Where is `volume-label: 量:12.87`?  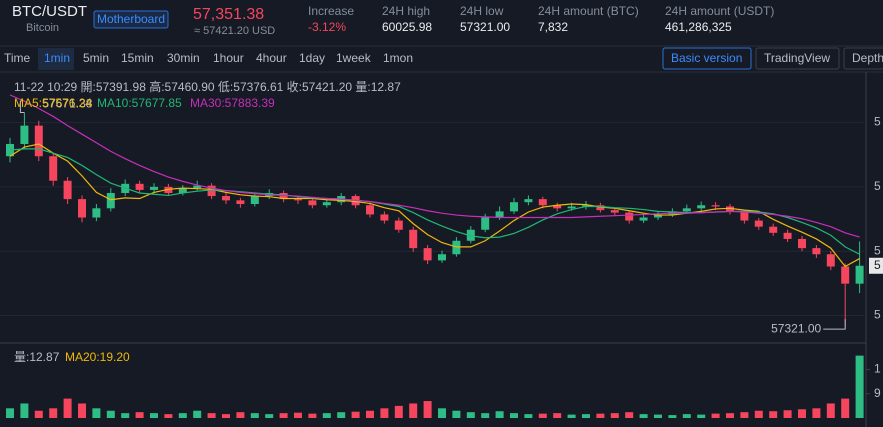 volume-label: 量:12.87 is located at coordinates (37, 357).